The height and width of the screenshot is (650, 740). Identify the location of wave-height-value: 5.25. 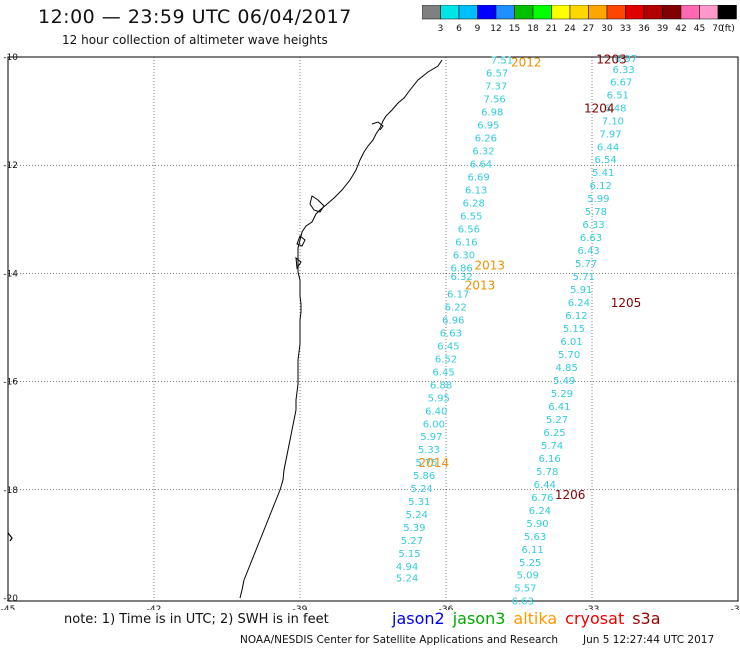
(530, 563).